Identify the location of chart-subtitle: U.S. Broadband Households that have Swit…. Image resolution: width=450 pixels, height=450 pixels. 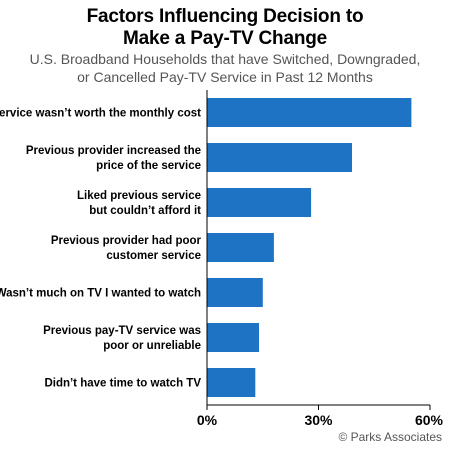
(225, 68).